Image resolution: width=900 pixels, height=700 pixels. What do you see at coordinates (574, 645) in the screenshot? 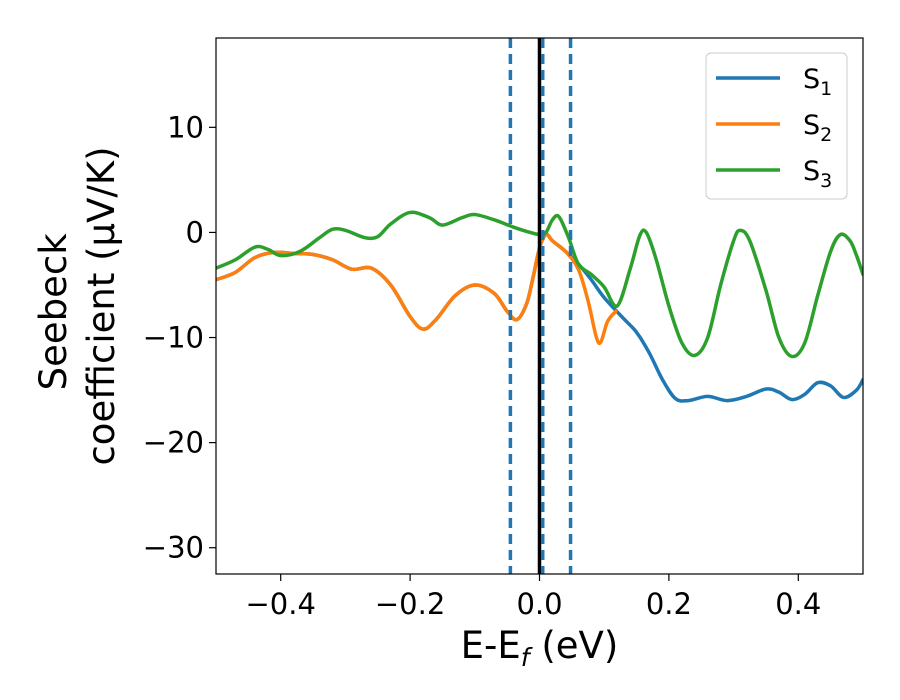
I see `x-axis-title-unit: (eV)` at bounding box center [574, 645].